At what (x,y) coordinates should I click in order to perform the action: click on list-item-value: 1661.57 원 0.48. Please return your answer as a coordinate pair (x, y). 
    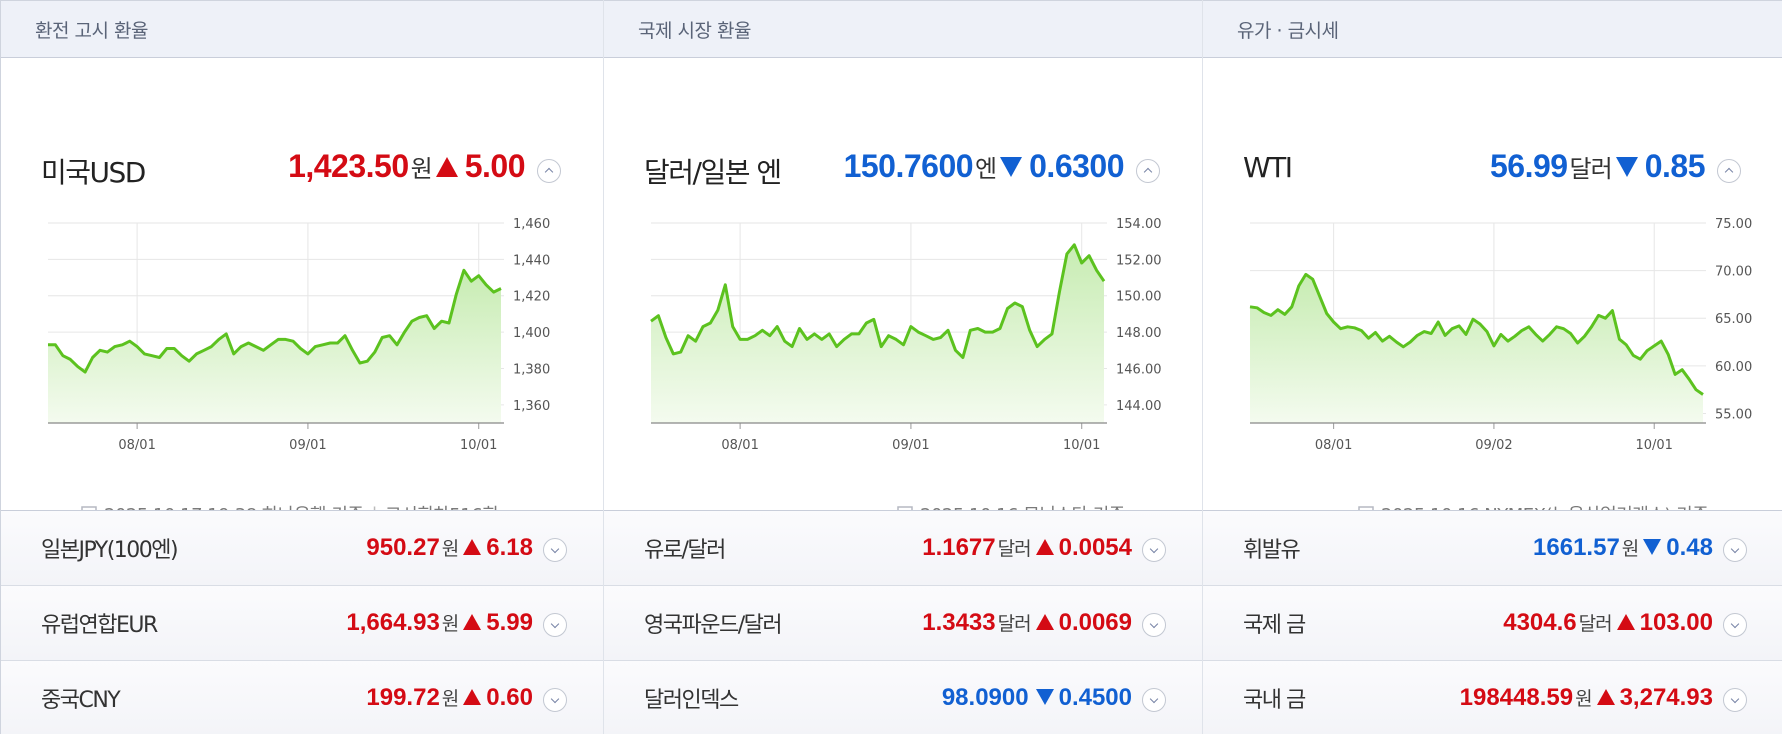
    Looking at the image, I should click on (1640, 548).